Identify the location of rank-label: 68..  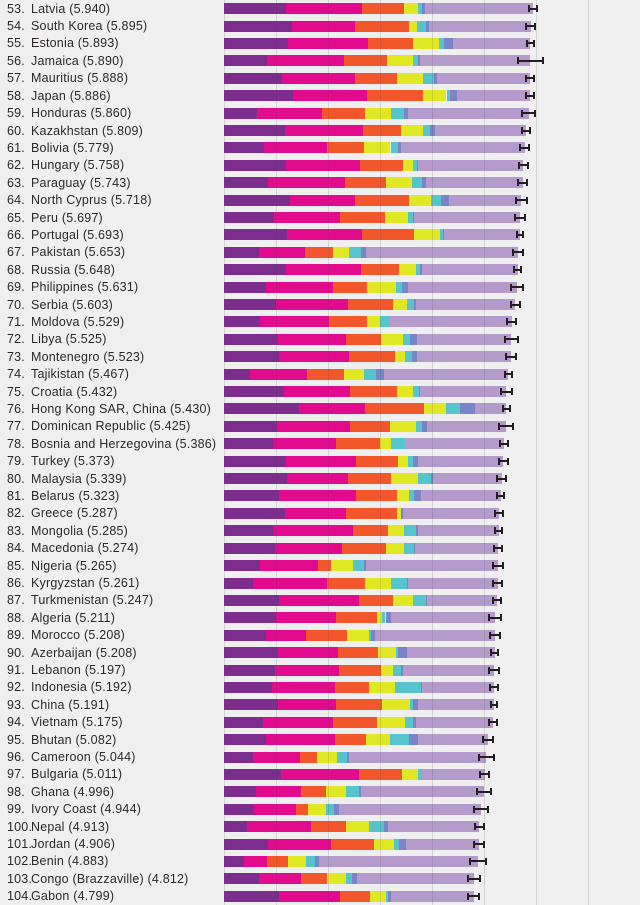
(16, 269).